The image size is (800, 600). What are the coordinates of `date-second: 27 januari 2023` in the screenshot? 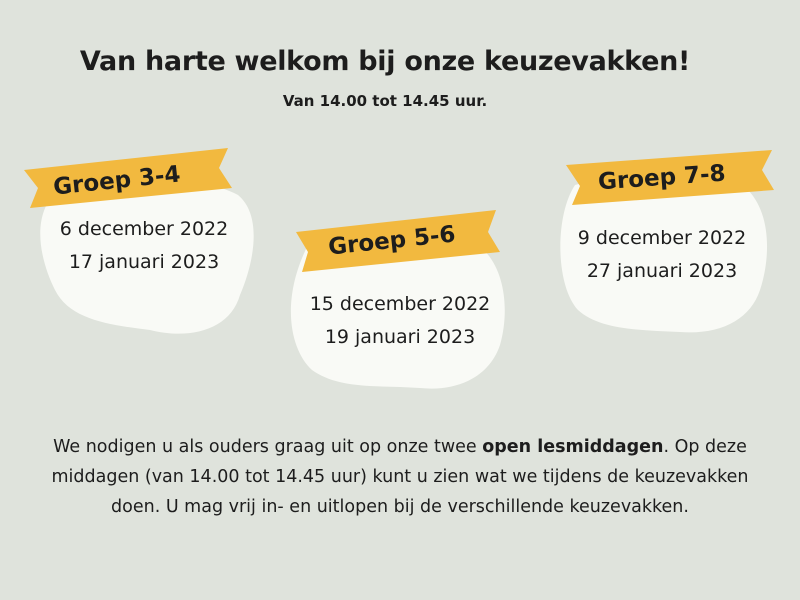 It's located at (662, 271).